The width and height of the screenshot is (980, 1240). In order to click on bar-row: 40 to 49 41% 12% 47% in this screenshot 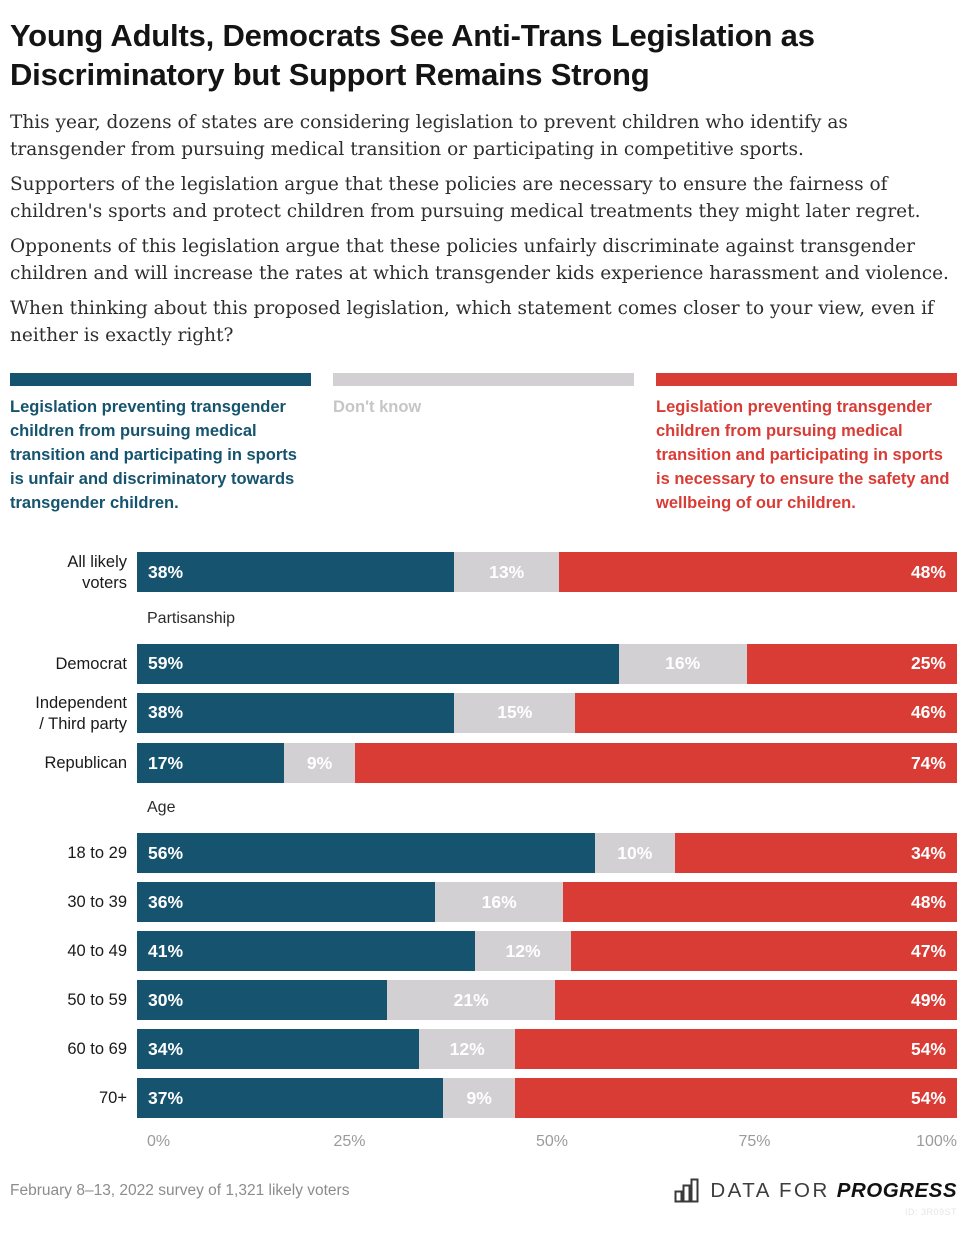, I will do `click(484, 951)`.